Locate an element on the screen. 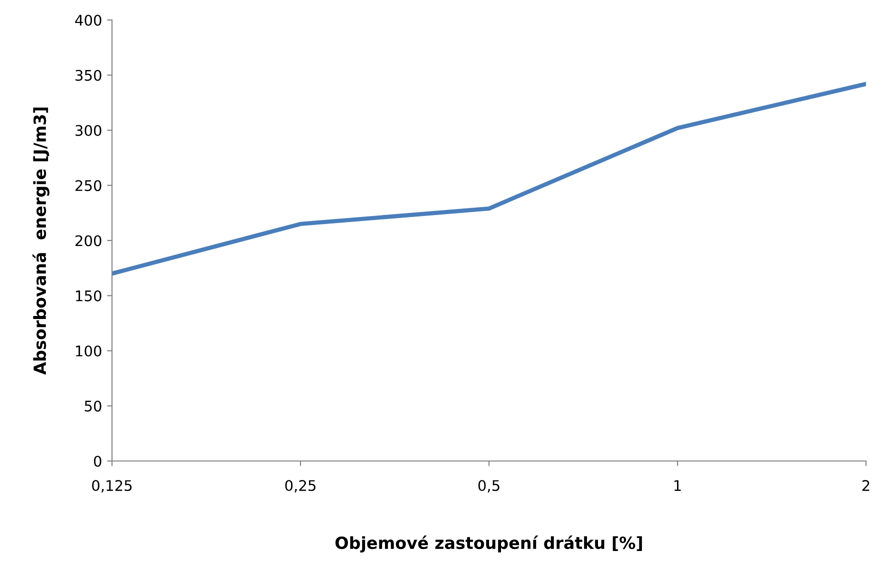 The image size is (874, 564). x-tick-label: 2 is located at coordinates (866, 485).